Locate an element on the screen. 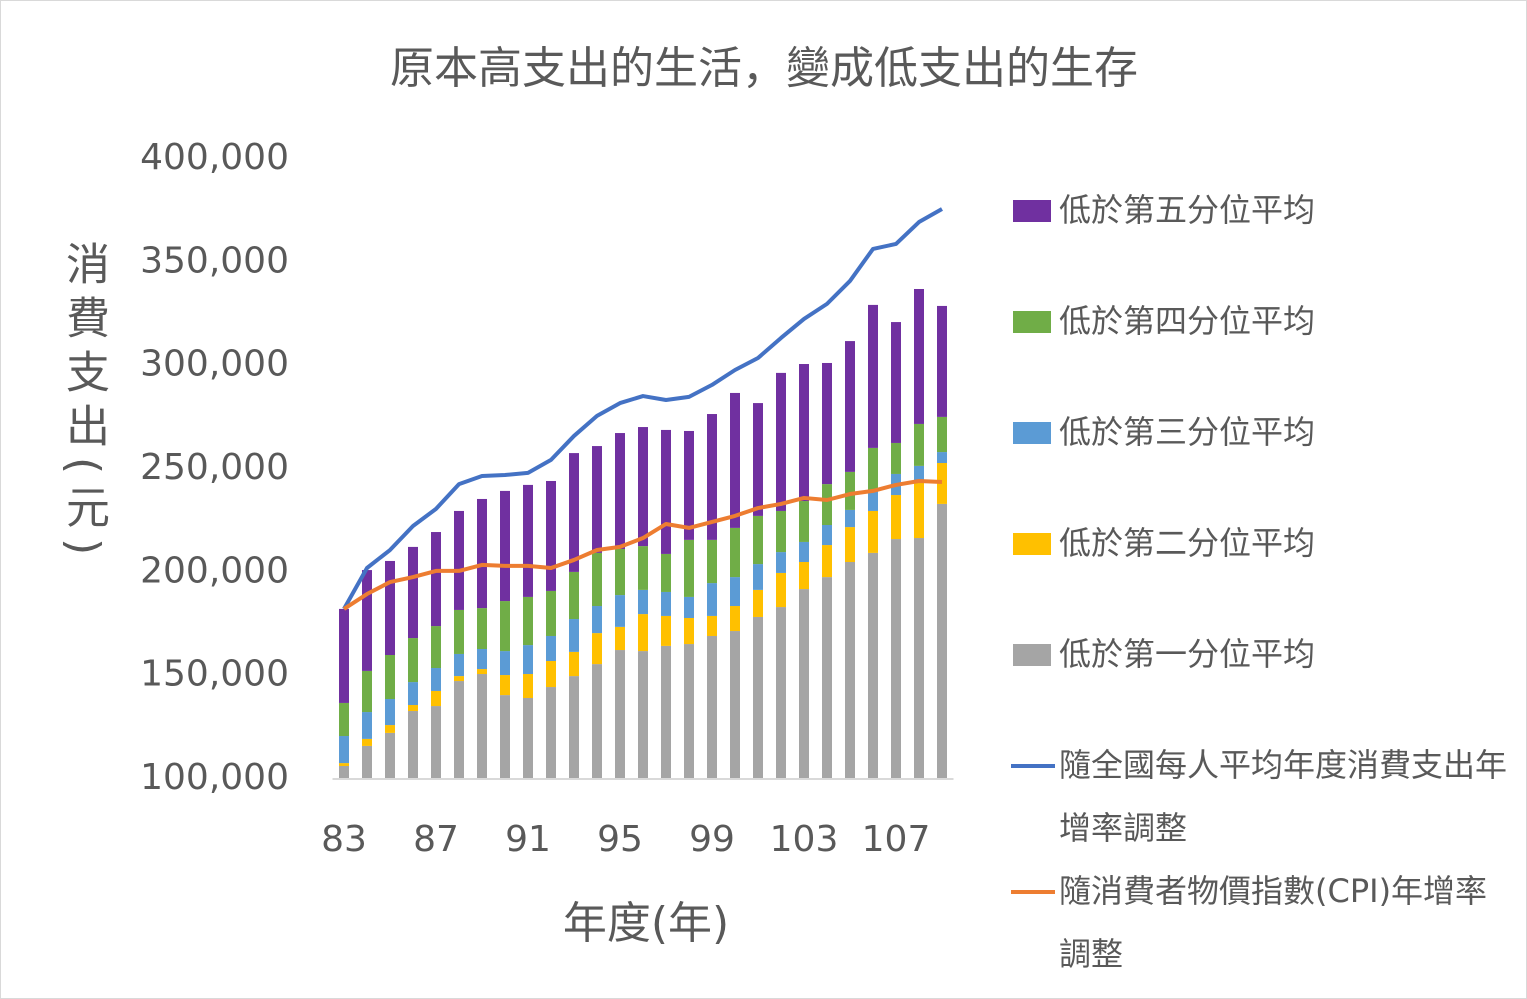 This screenshot has height=999, width=1527. legend-item: 低於第五分位平均 is located at coordinates (1261, 210).